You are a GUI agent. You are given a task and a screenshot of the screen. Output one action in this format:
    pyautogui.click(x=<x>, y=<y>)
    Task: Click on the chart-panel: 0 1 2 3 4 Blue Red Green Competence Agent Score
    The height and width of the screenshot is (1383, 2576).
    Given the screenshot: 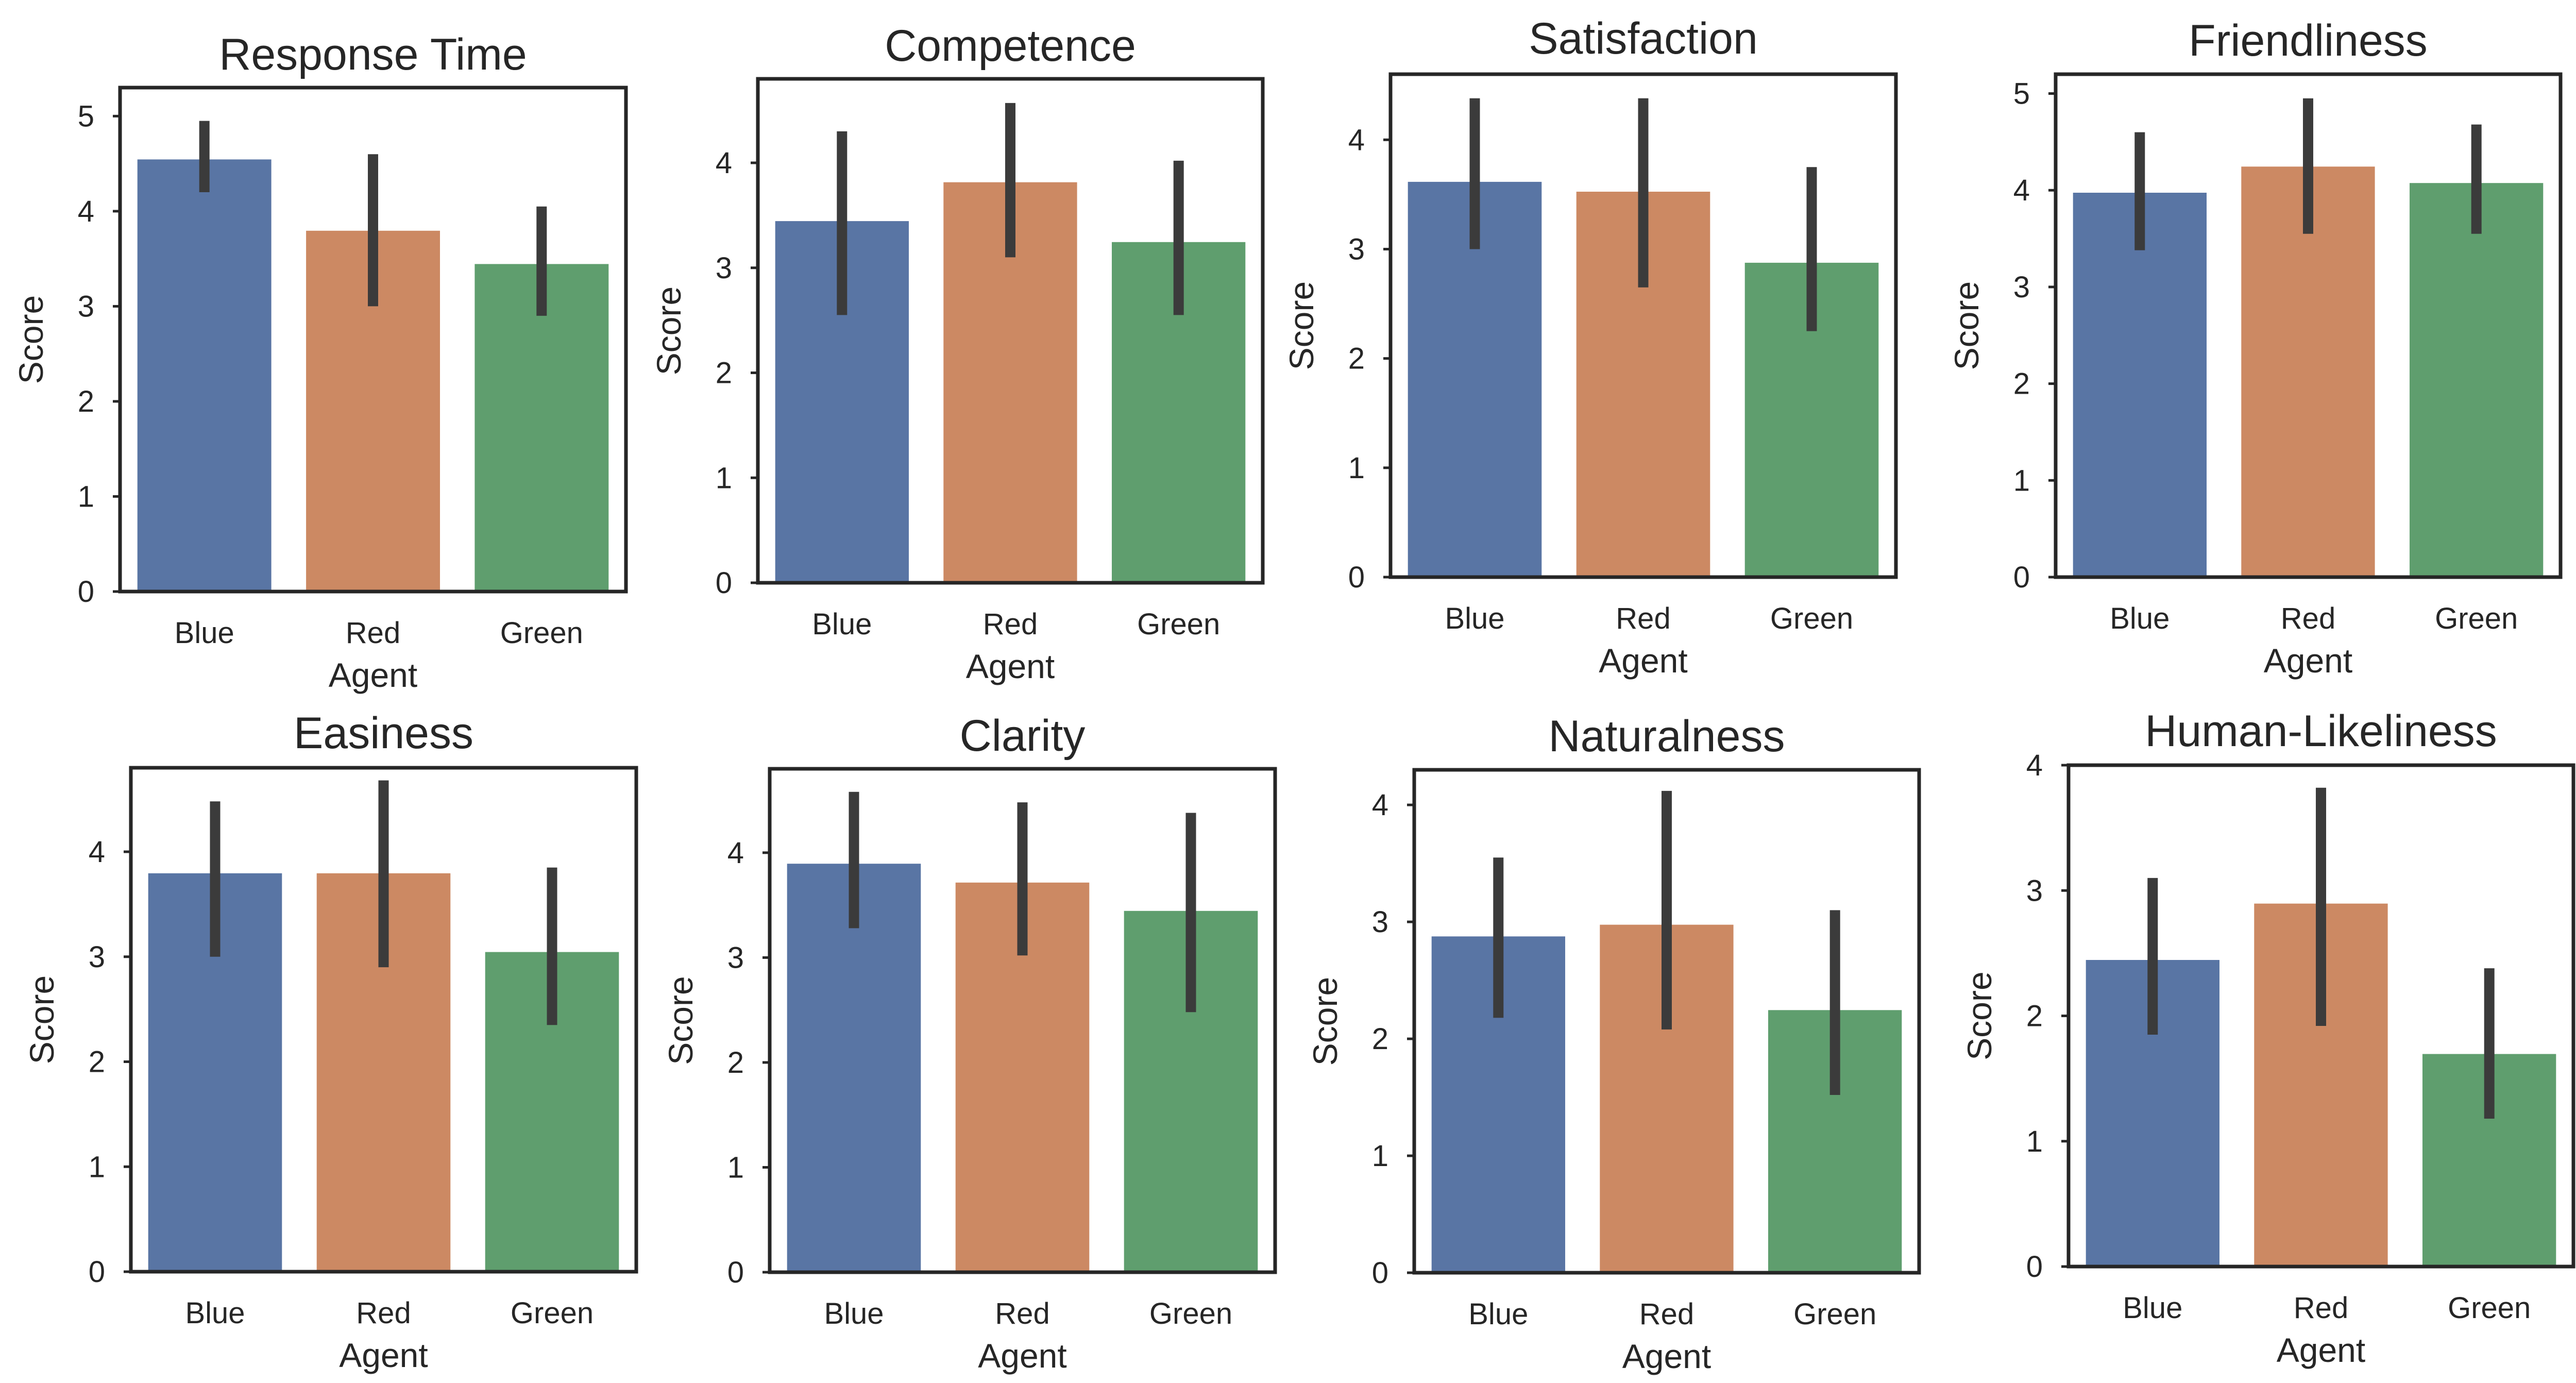 What is the action you would take?
    pyautogui.click(x=957, y=353)
    